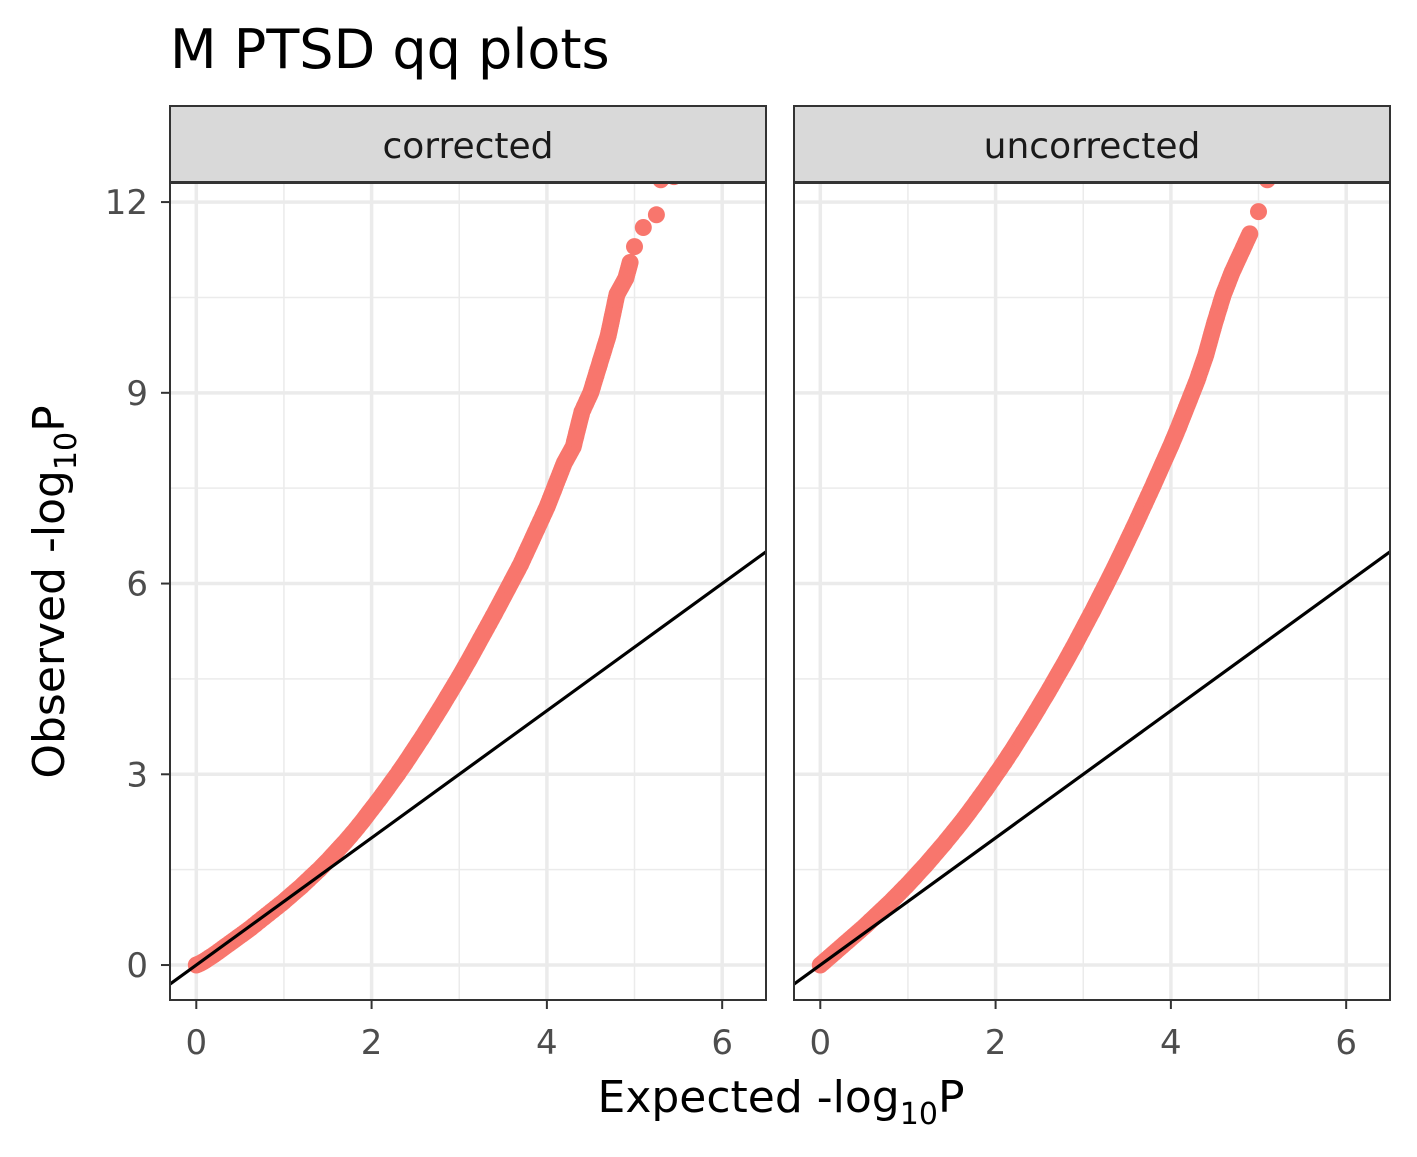 Image resolution: width=1417 pixels, height=1157 pixels. Describe the element at coordinates (137, 394) in the screenshot. I see `y-tick-label: 9` at that location.